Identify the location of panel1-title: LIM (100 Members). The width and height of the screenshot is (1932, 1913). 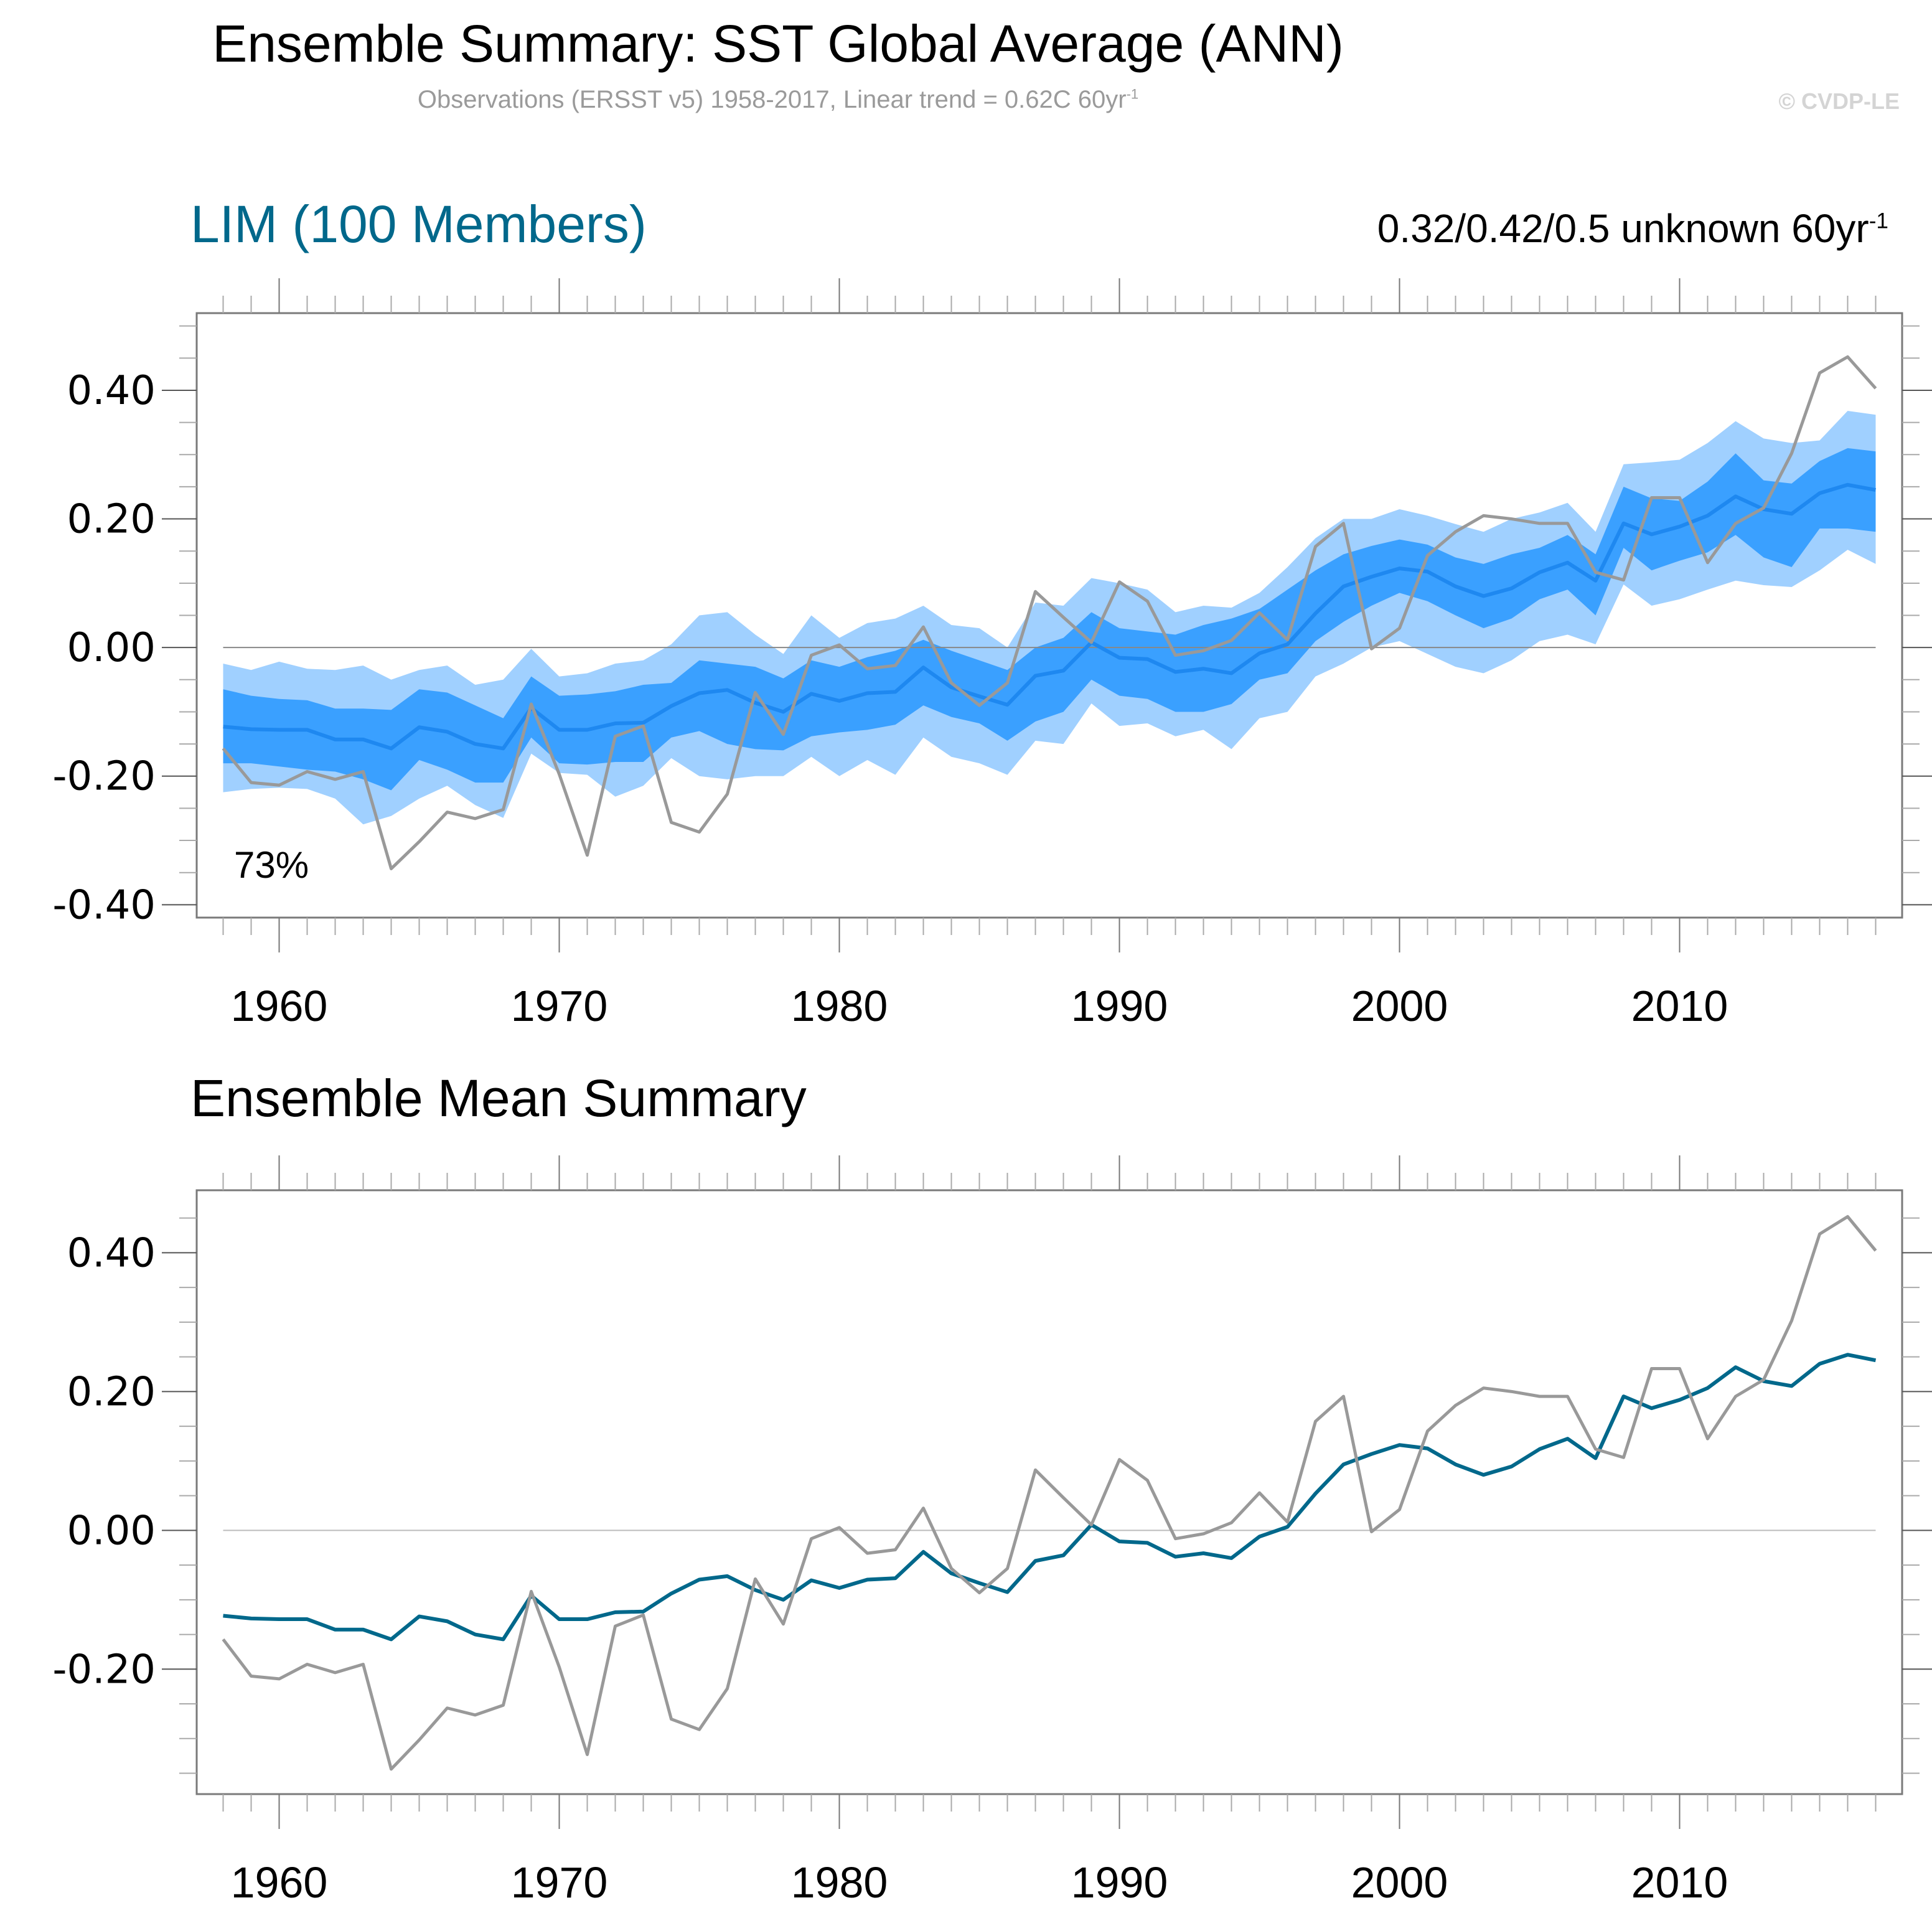
(419, 224).